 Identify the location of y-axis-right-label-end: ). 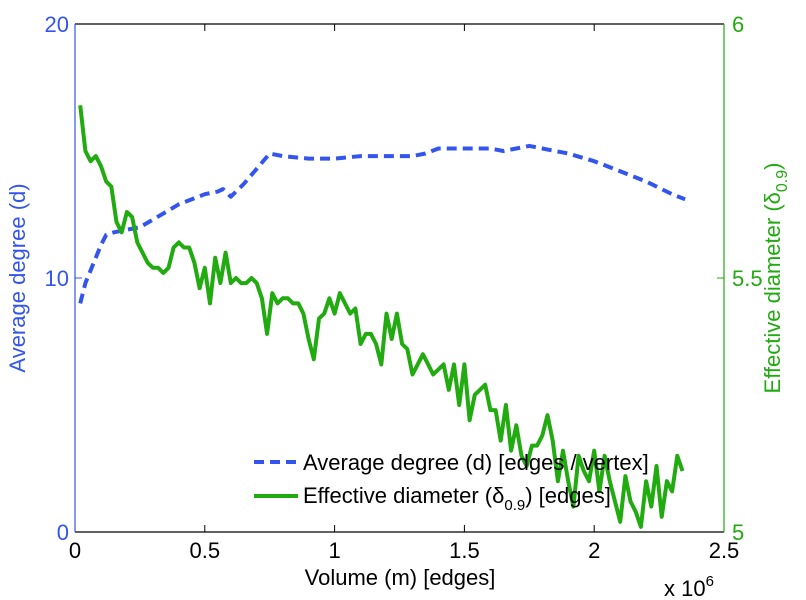
(772, 166).